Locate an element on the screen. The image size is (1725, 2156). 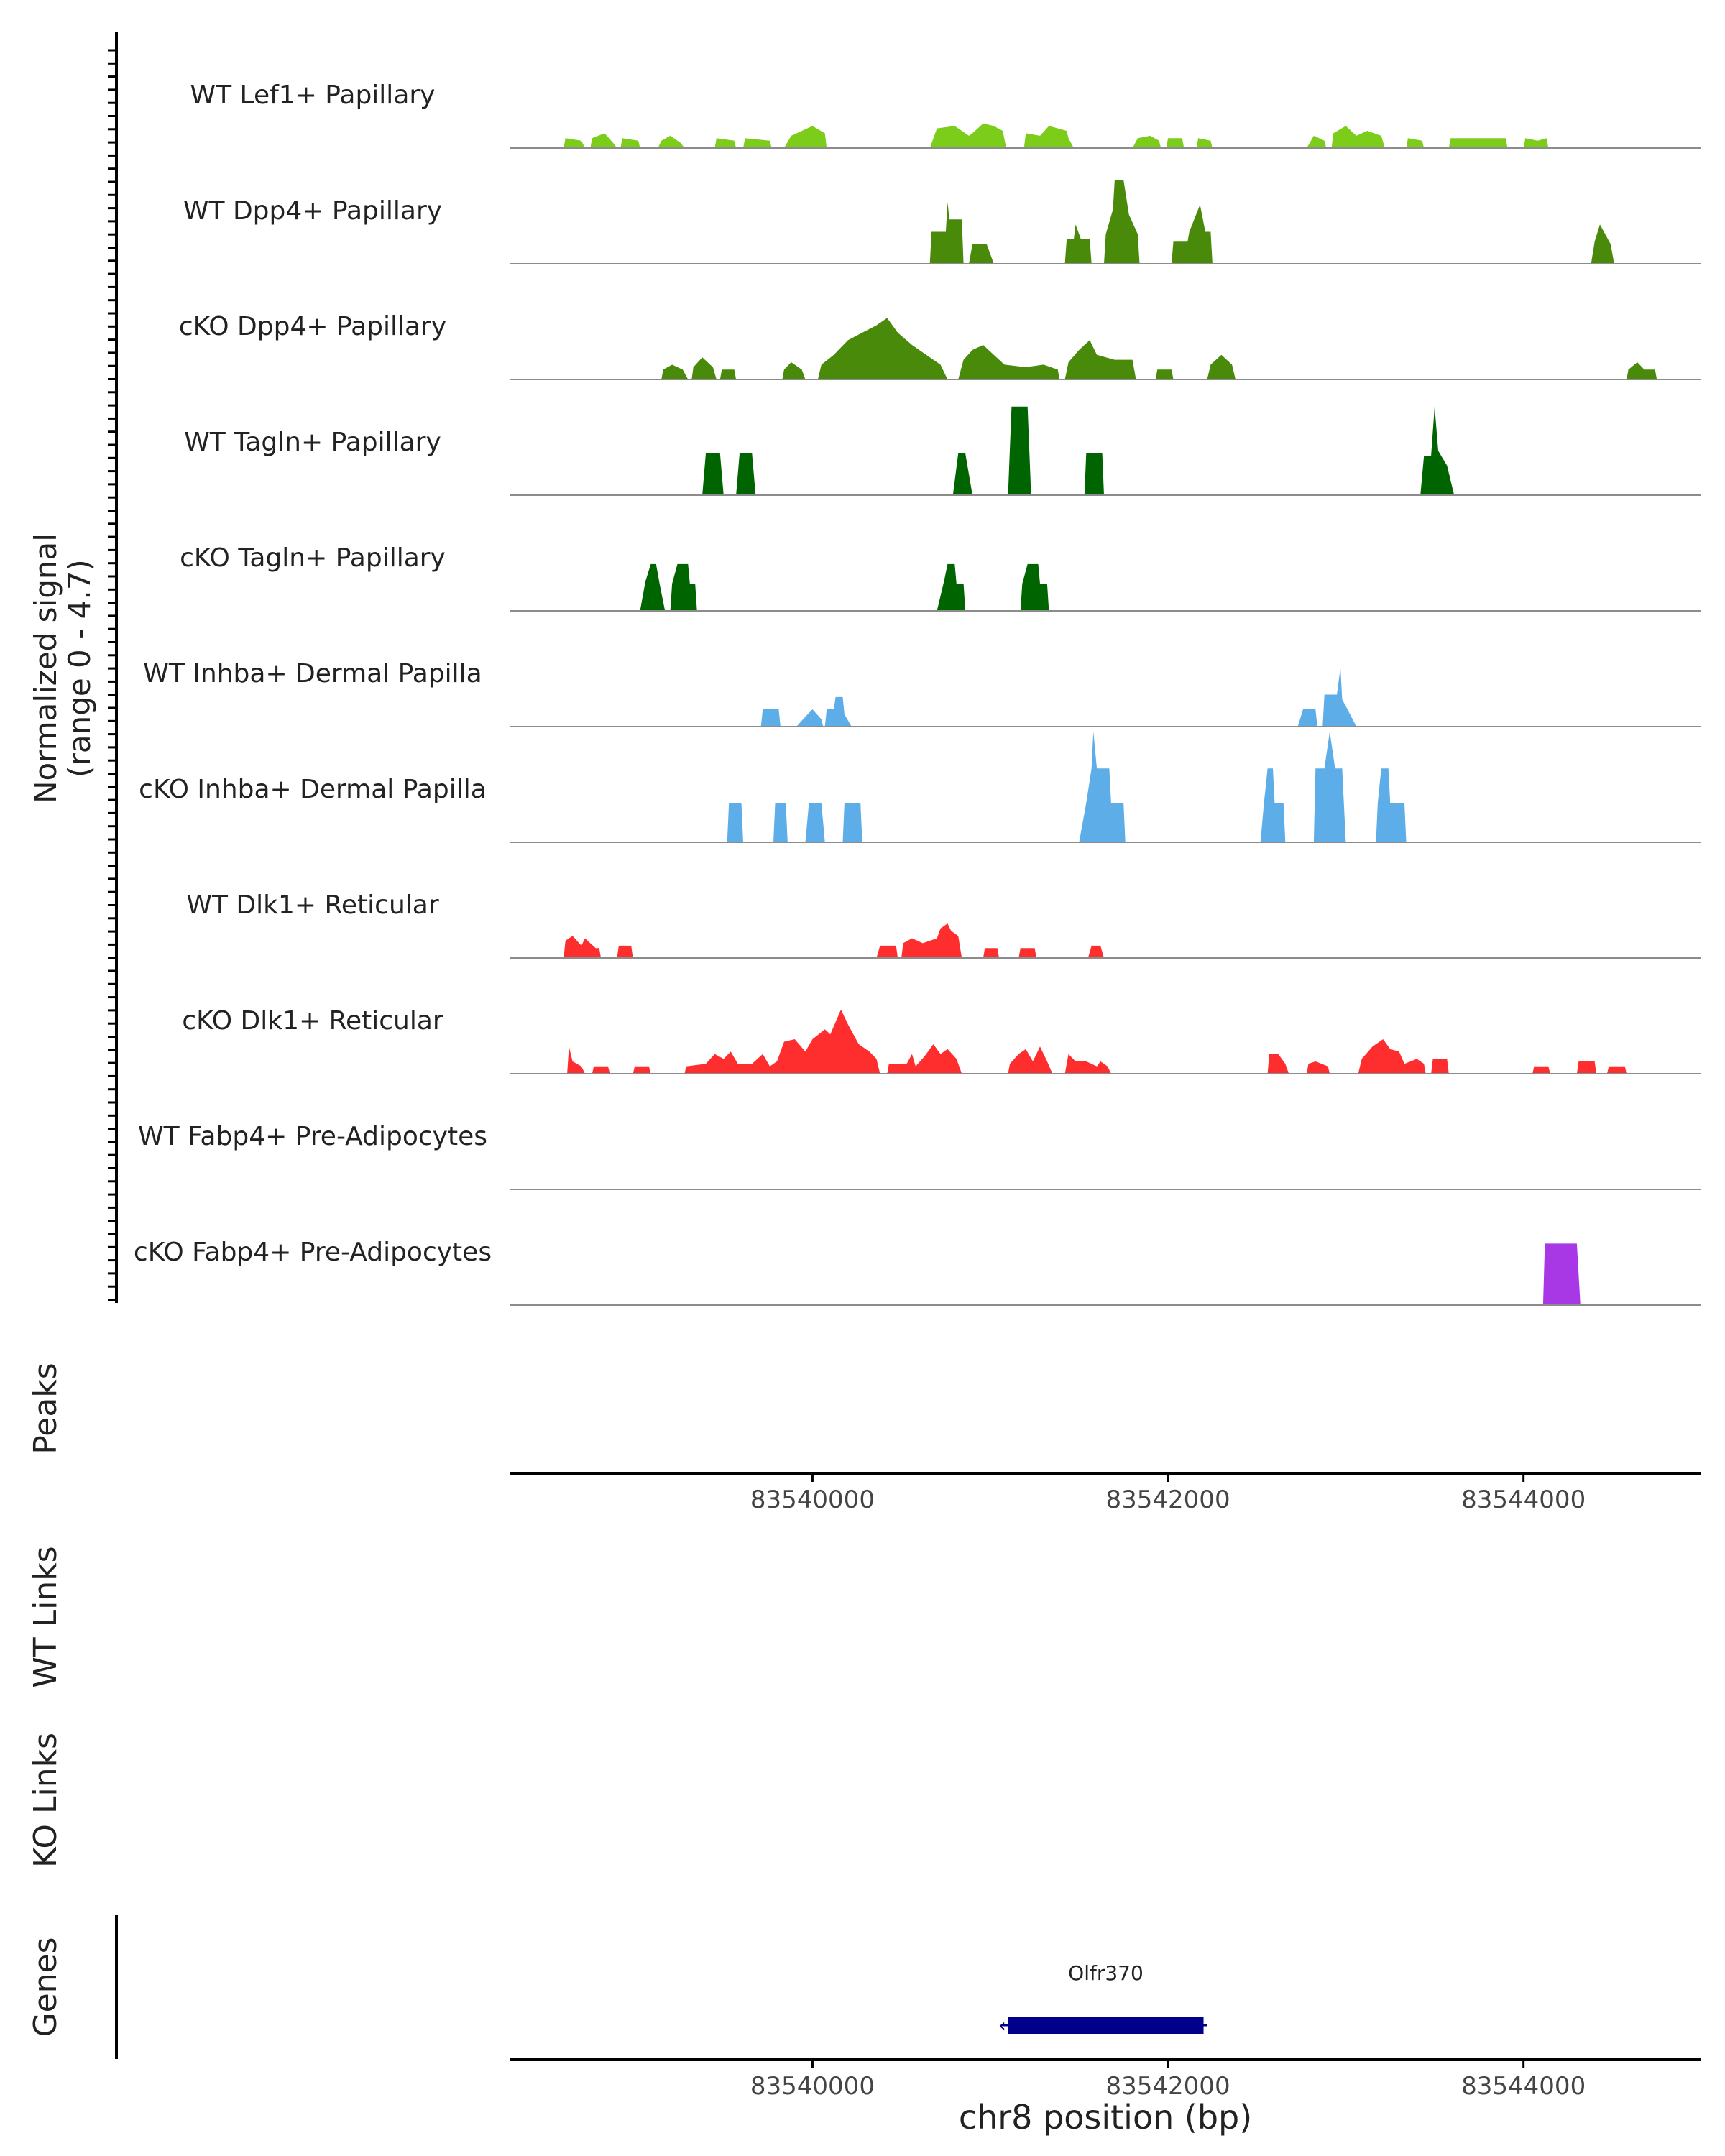
track-label: cKO Inhba+ Dermal Papilla is located at coordinates (313, 789).